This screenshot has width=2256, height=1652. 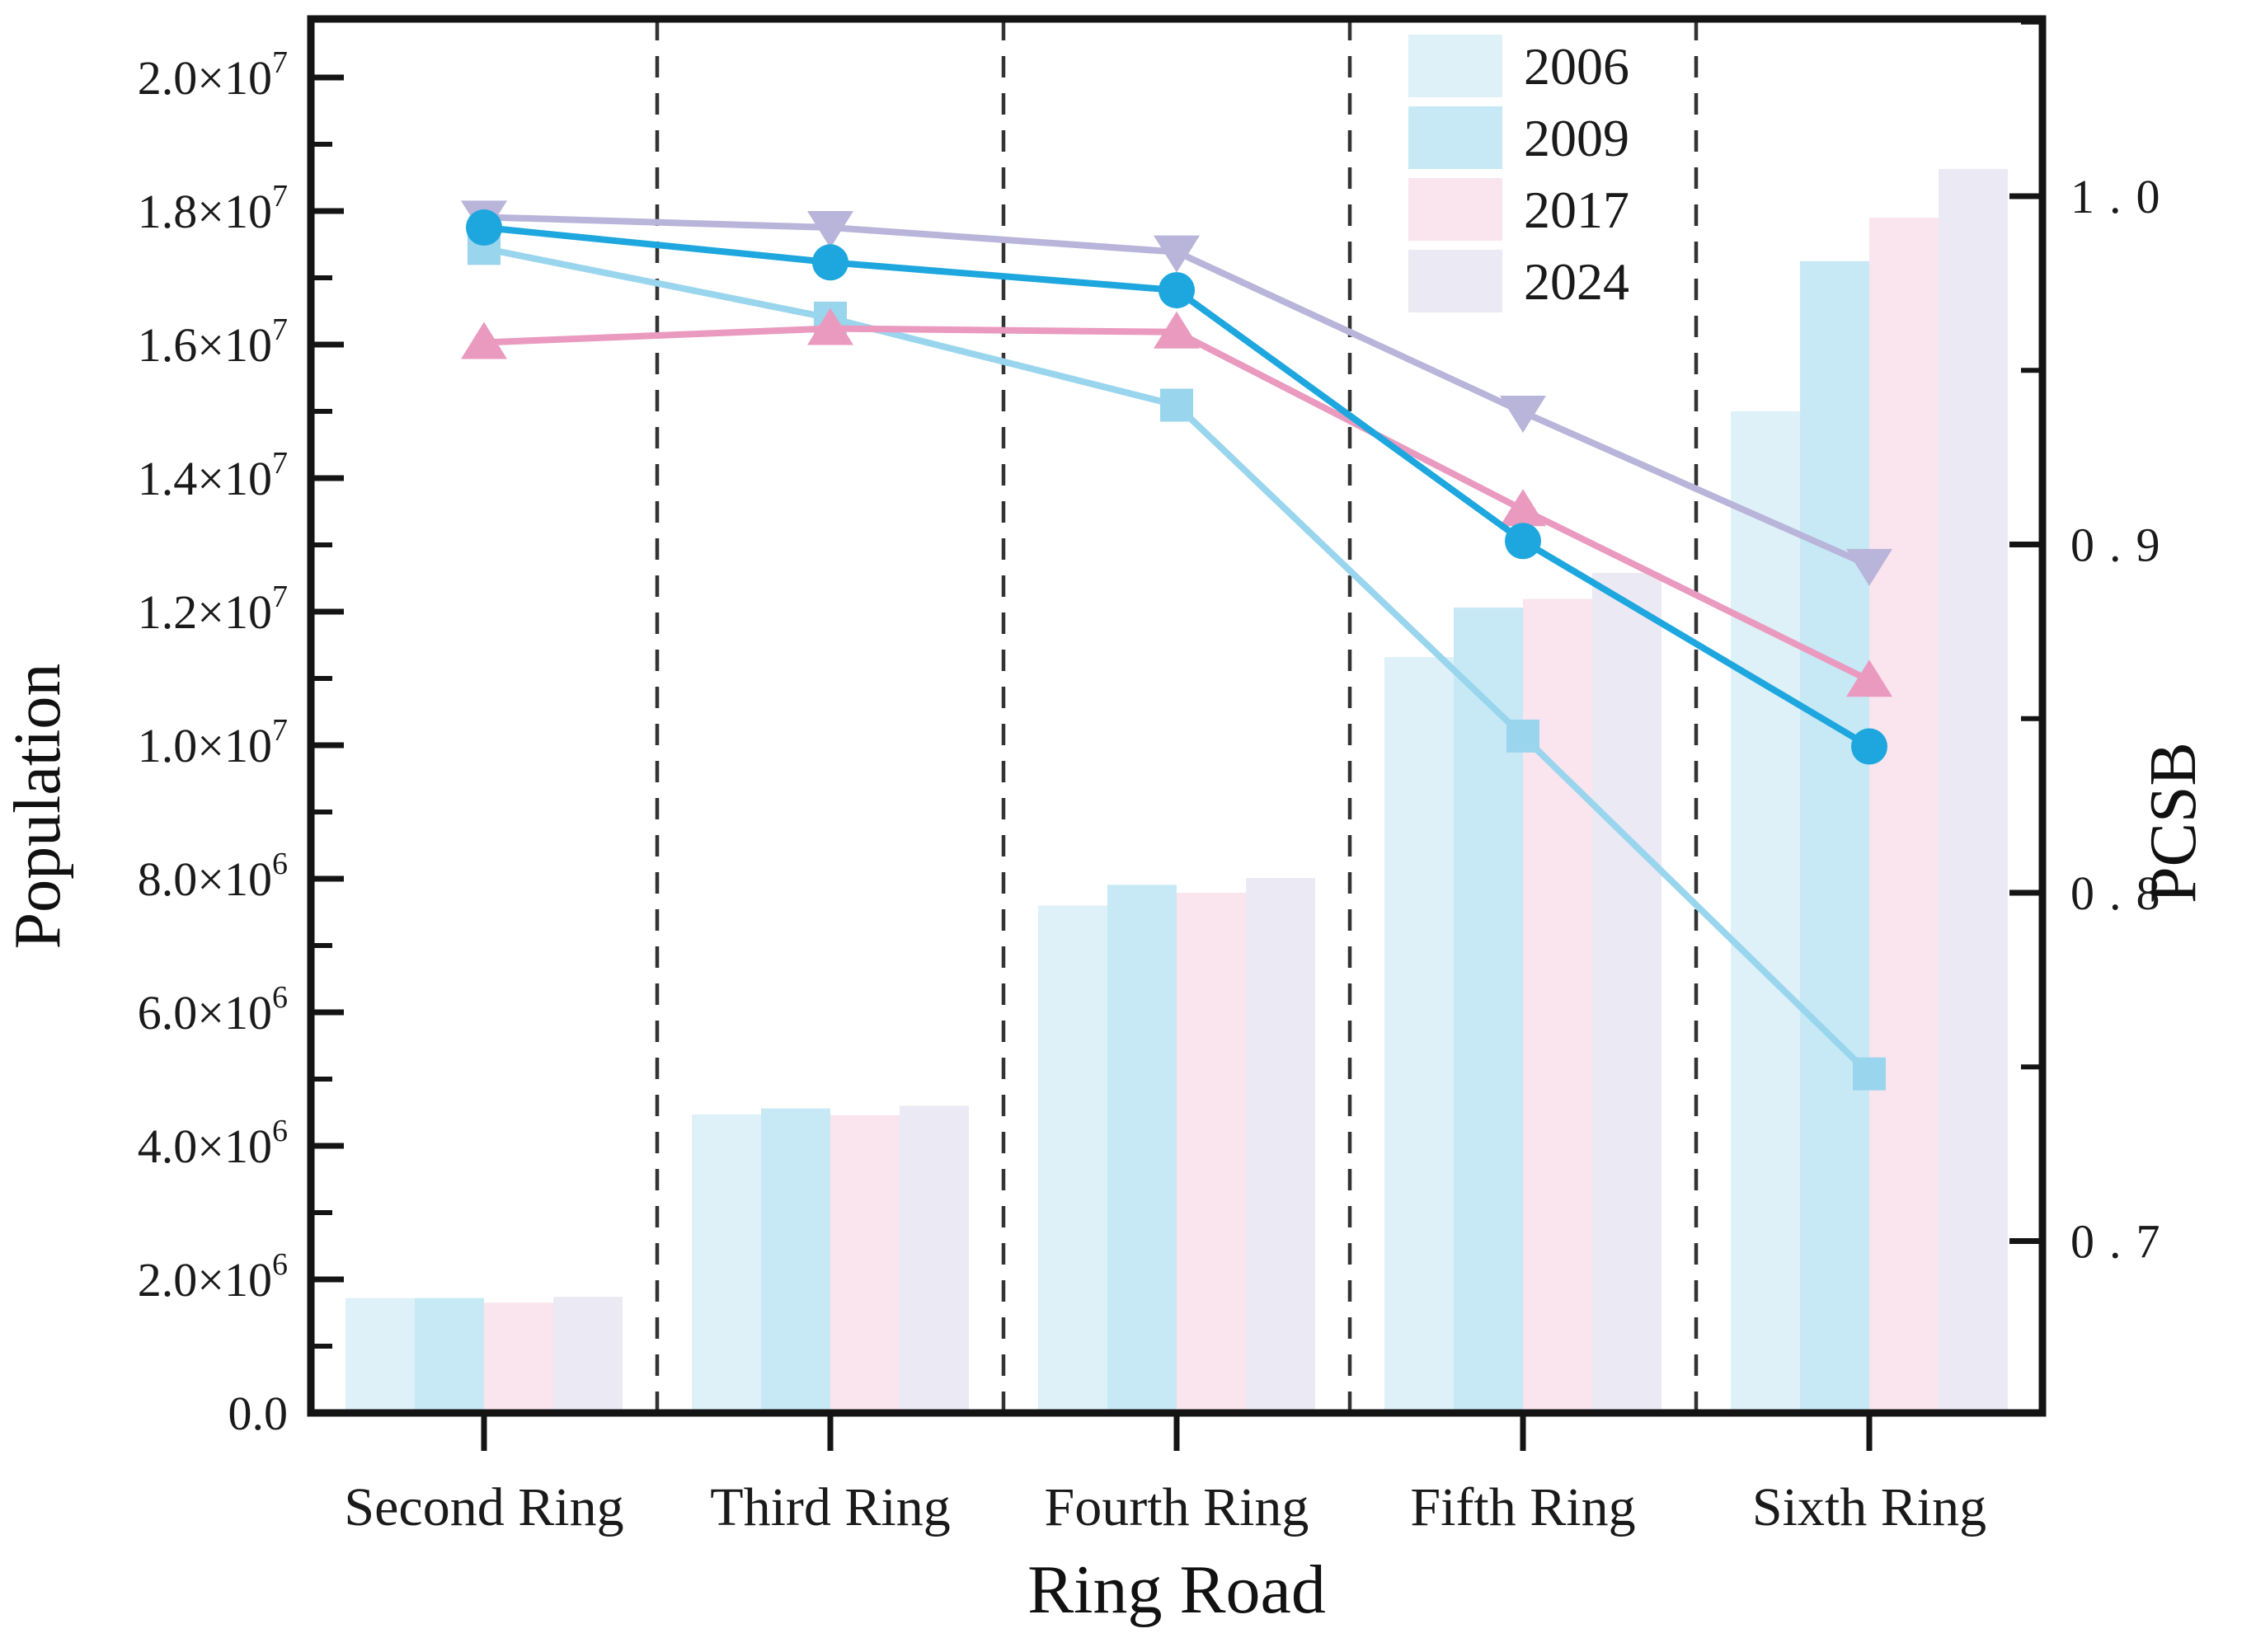 I want to click on legend-label-2017: 2017, so click(x=1577, y=210).